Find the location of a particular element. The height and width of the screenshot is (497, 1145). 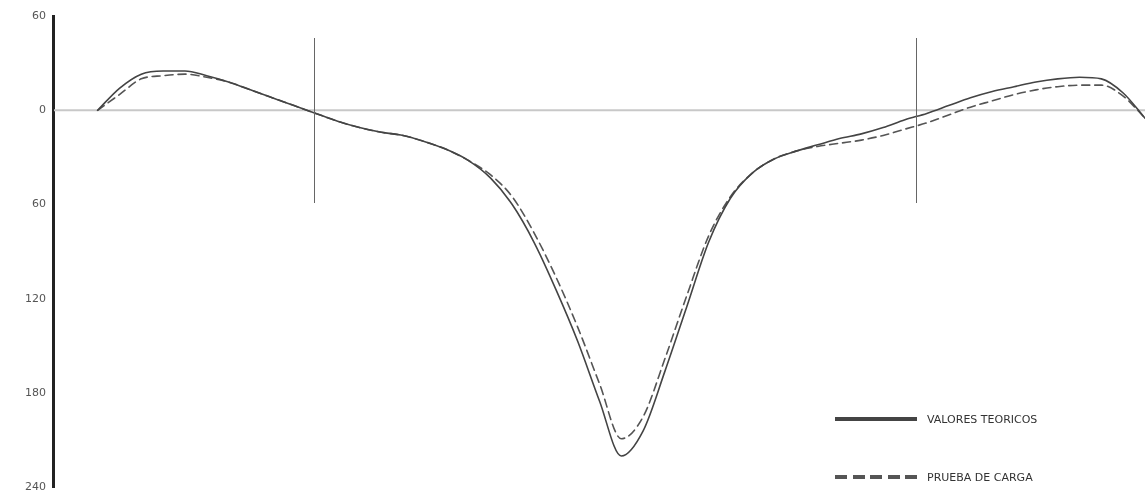

y-tick-label: 240 is located at coordinates (35, 487).